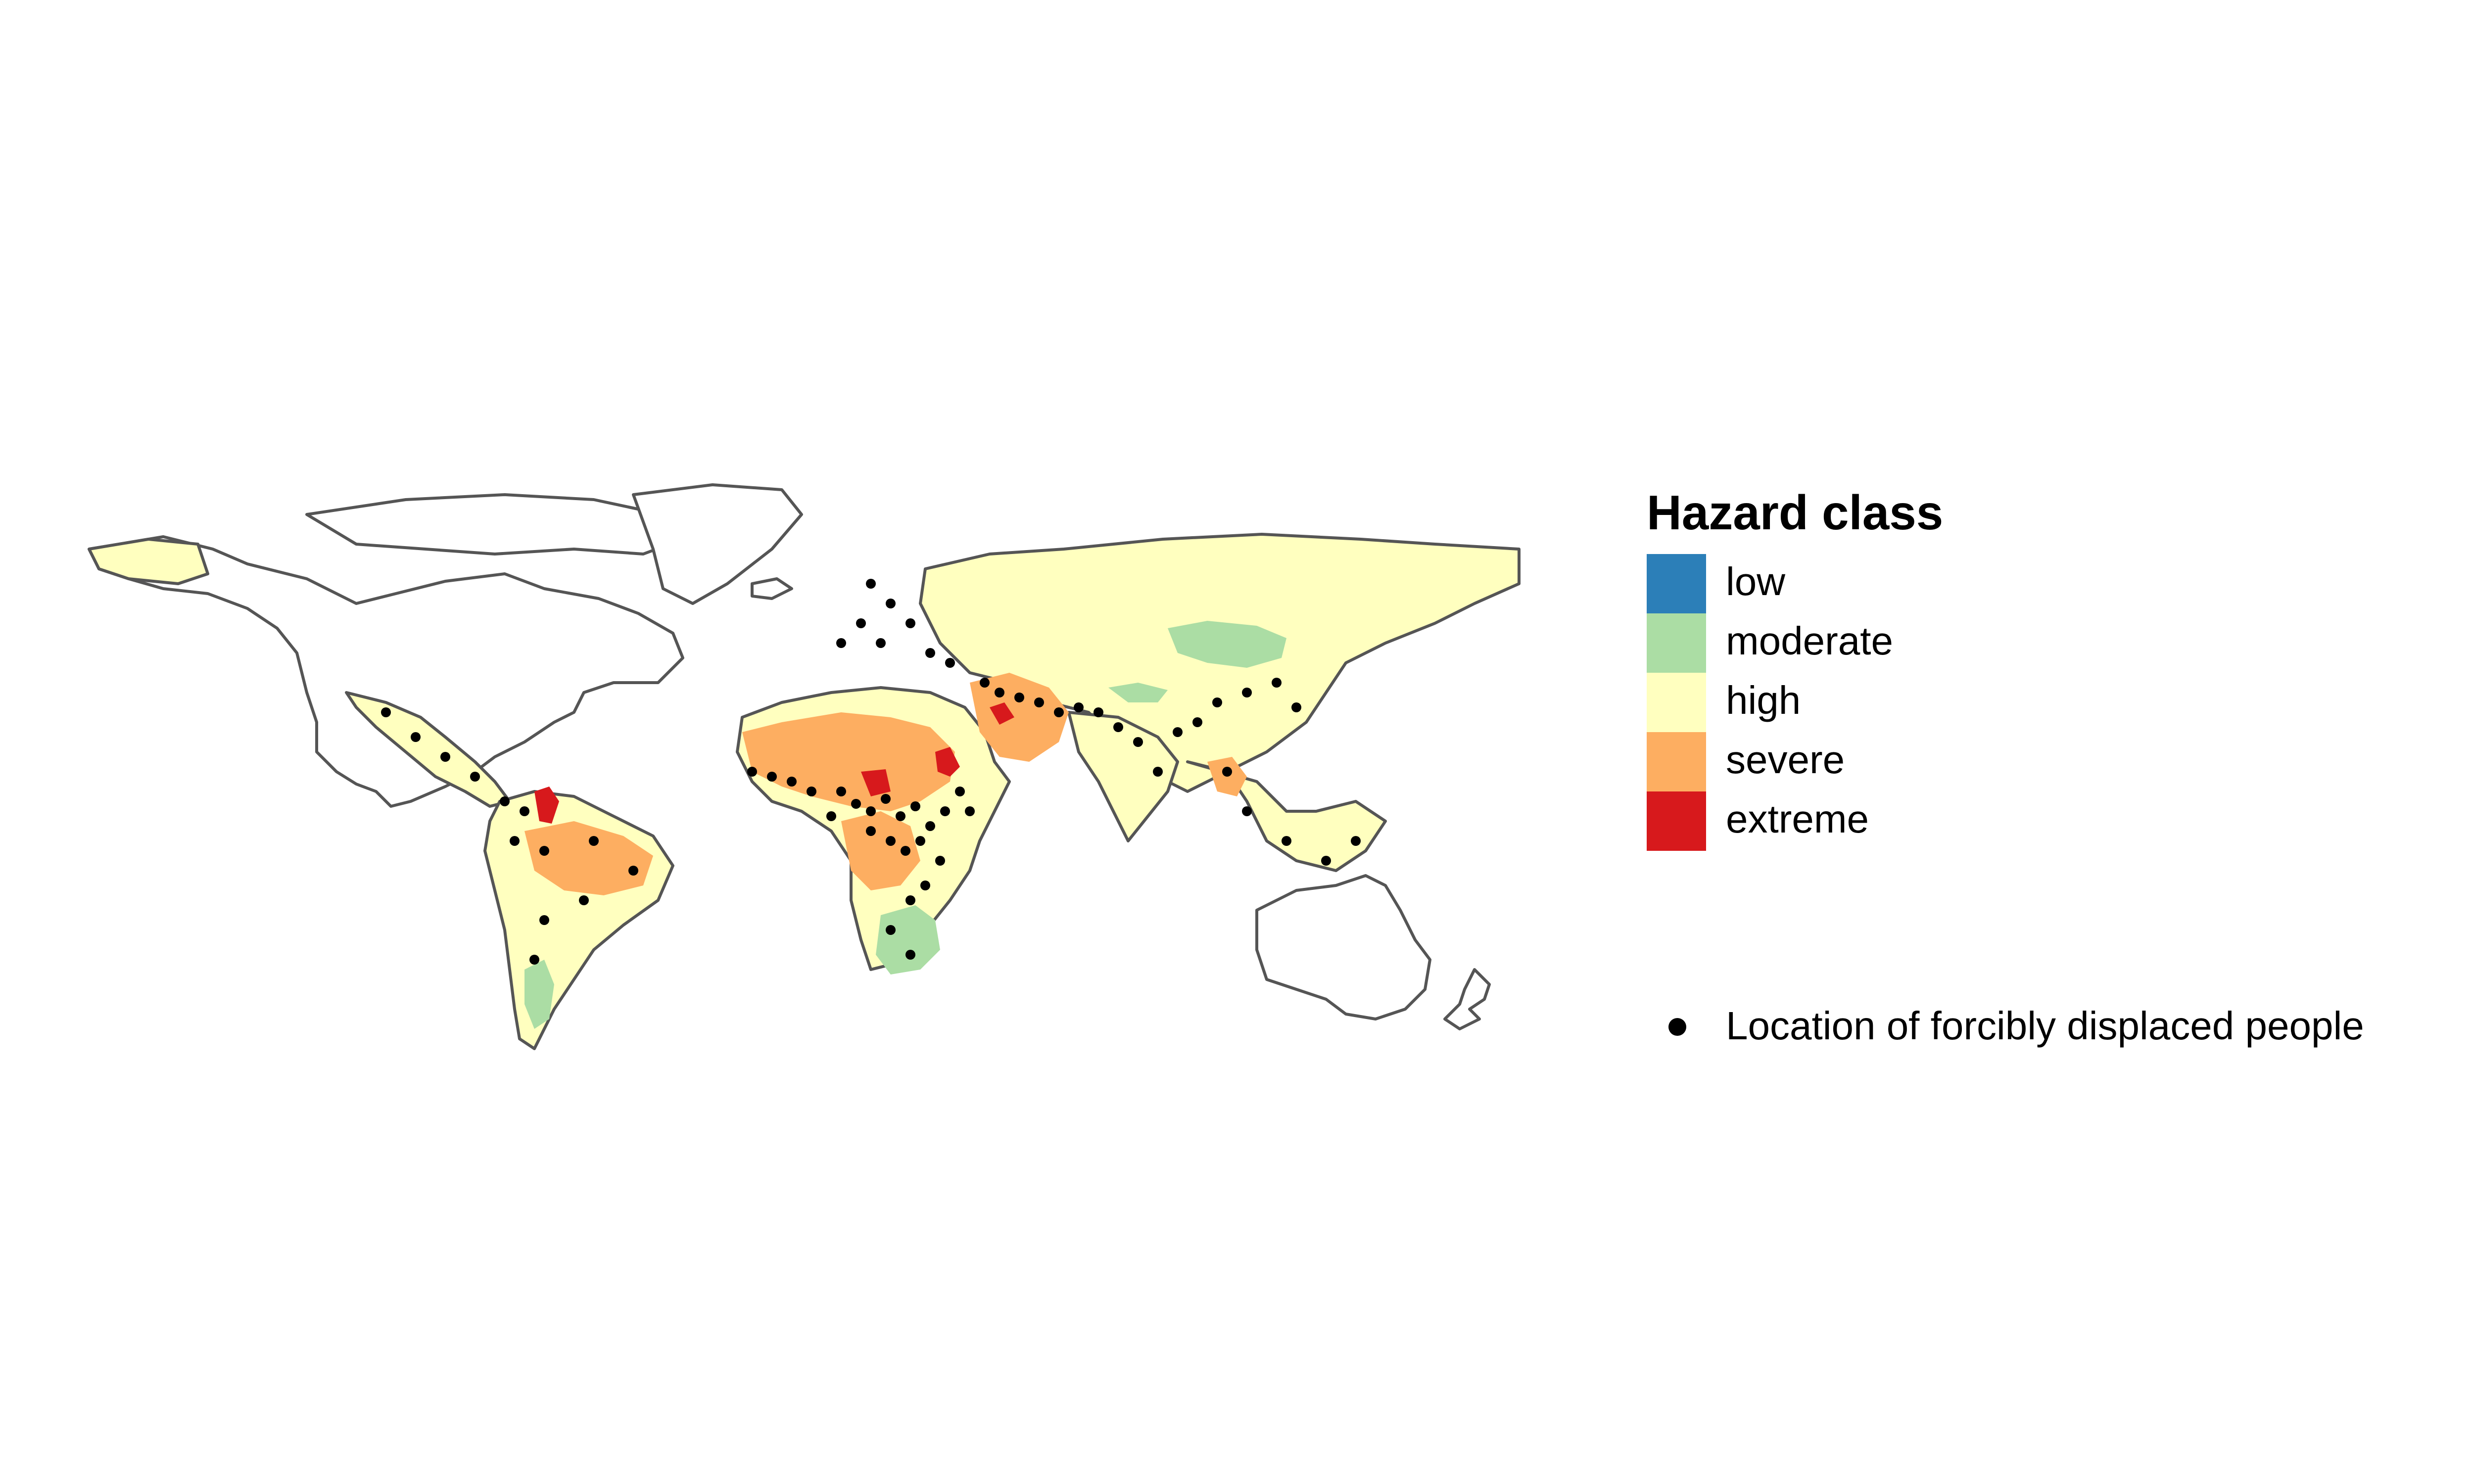  What do you see at coordinates (718, 544) in the screenshot?
I see `greenland` at bounding box center [718, 544].